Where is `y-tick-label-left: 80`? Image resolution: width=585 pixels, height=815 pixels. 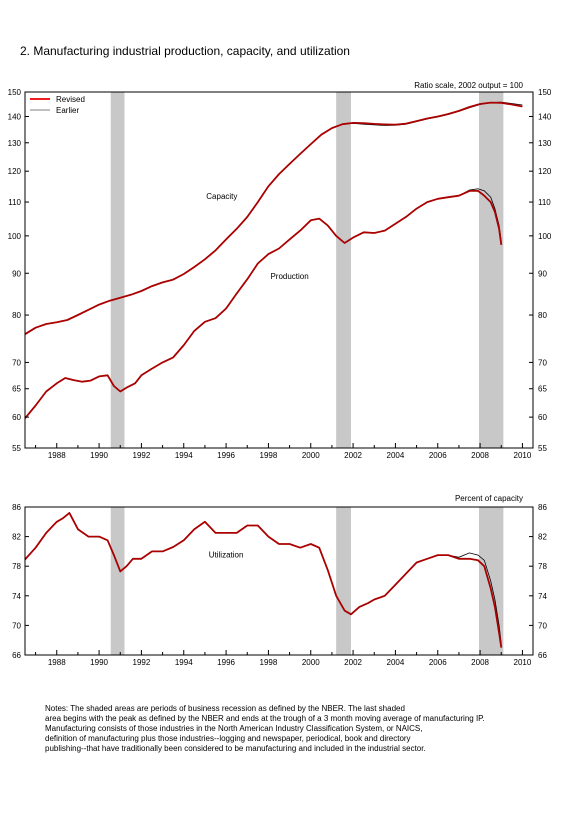
y-tick-label-left: 80 is located at coordinates (16, 315).